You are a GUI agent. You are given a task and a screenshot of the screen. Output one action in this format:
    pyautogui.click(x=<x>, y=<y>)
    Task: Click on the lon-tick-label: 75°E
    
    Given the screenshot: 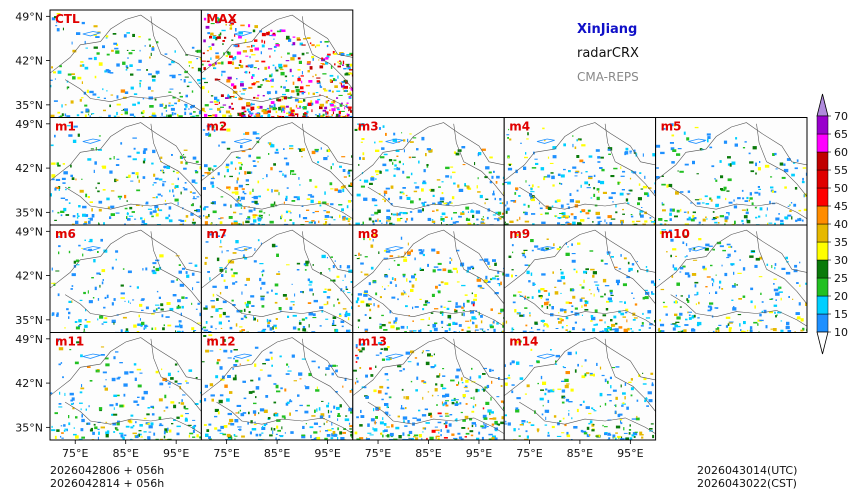 What is the action you would take?
    pyautogui.click(x=75, y=453)
    